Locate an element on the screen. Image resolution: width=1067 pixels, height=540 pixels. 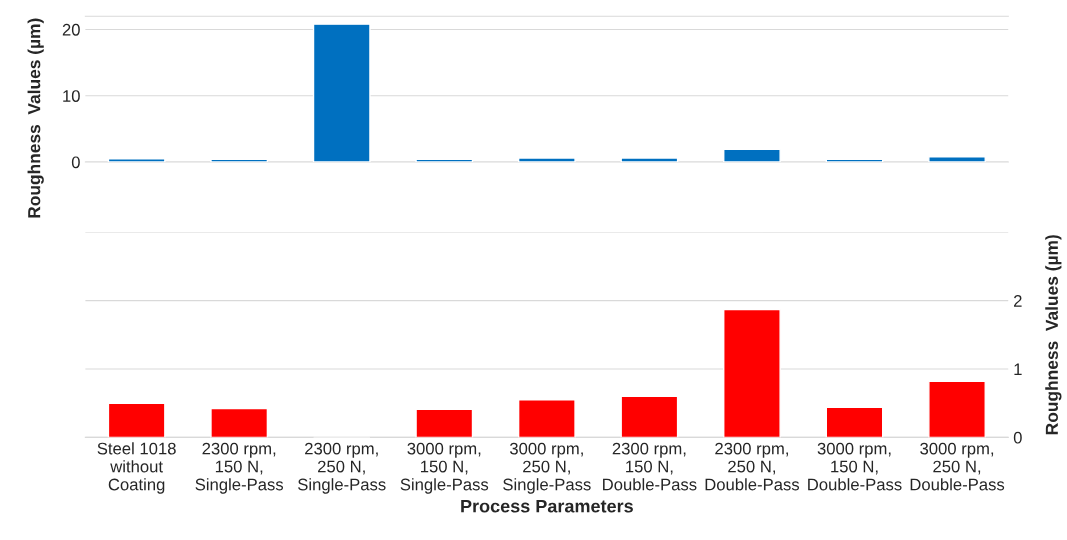
x-tick-label: 3000 rpm, 150 N, Double-Pass is located at coordinates (855, 466).